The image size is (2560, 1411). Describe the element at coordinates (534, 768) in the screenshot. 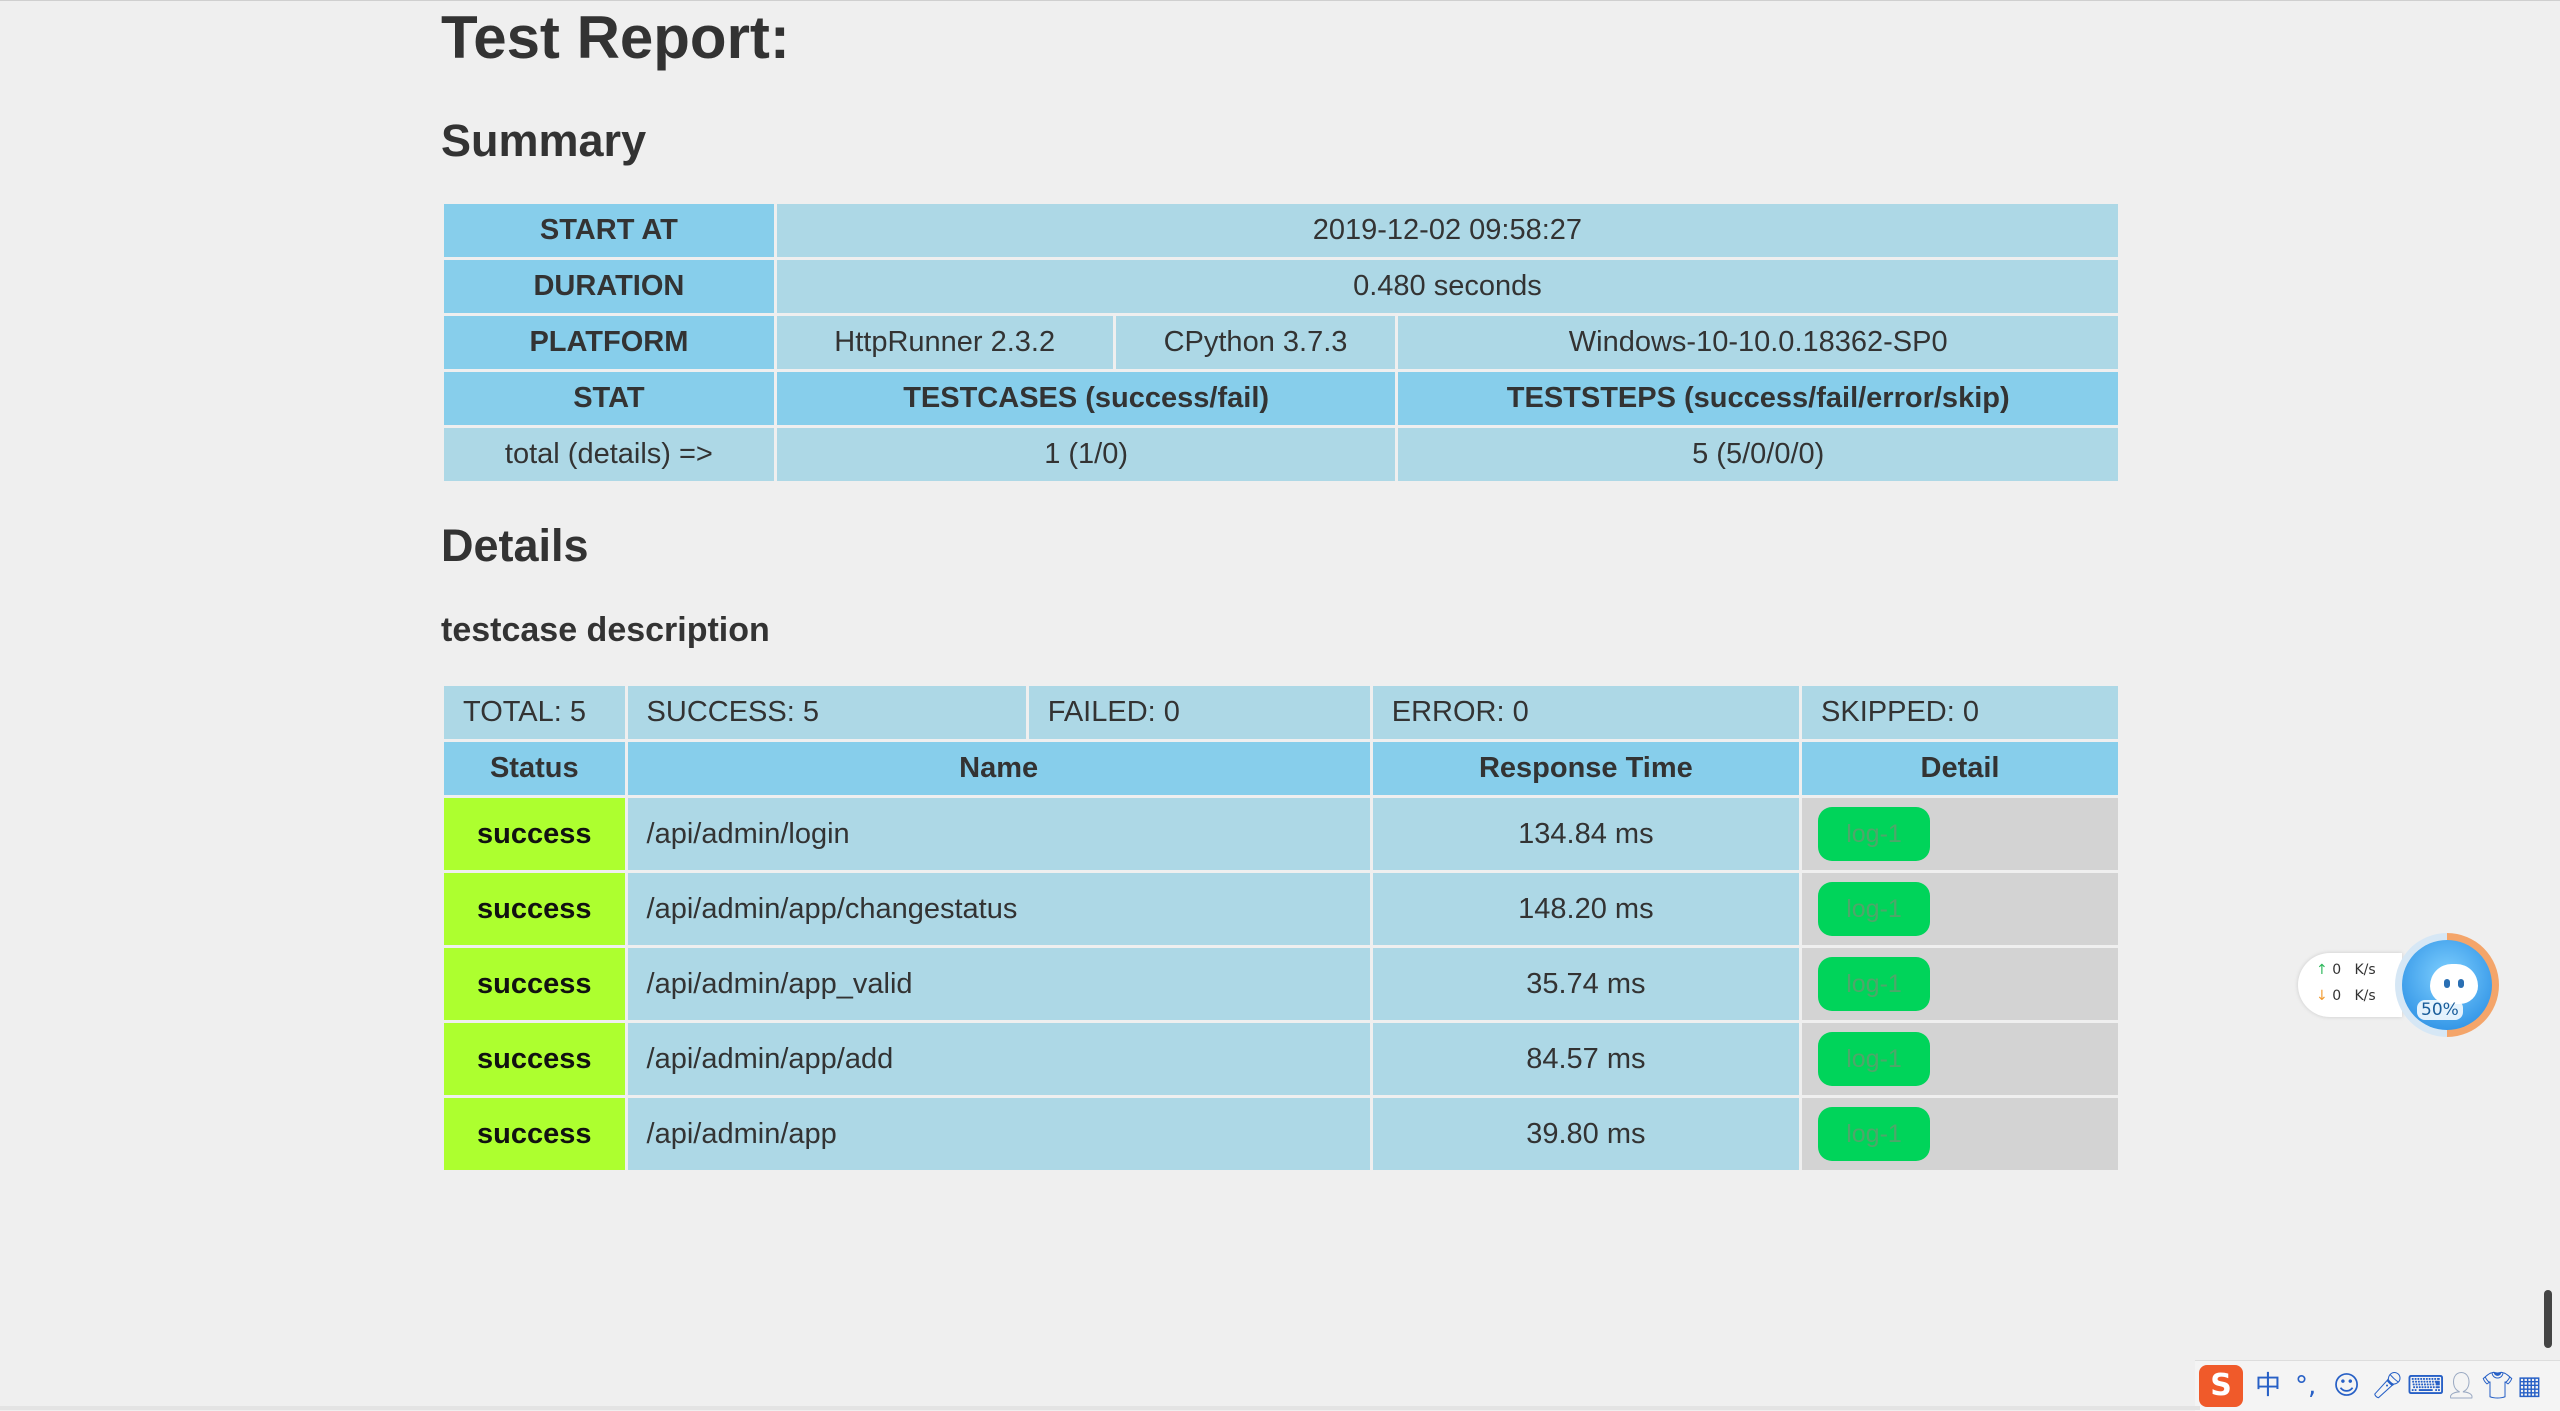

I see `col-status: Status` at that location.